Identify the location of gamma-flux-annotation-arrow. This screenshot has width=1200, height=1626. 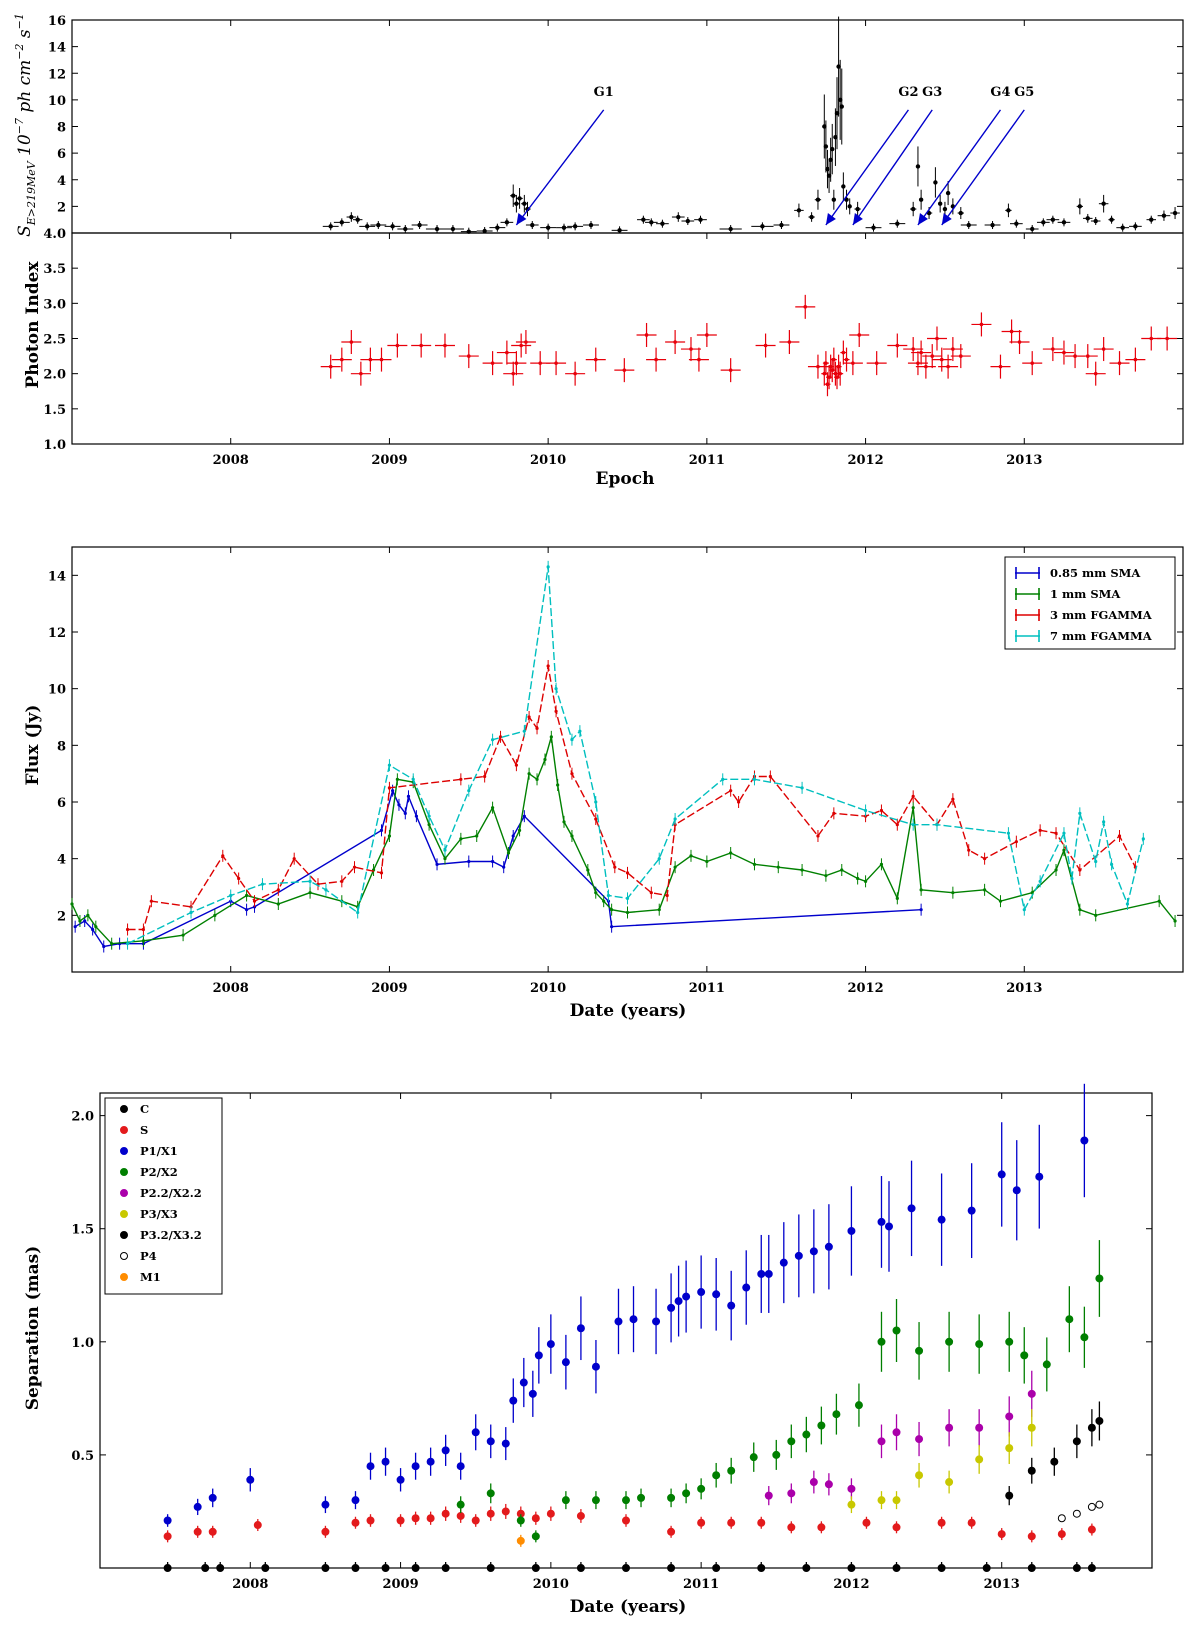
(983, 167).